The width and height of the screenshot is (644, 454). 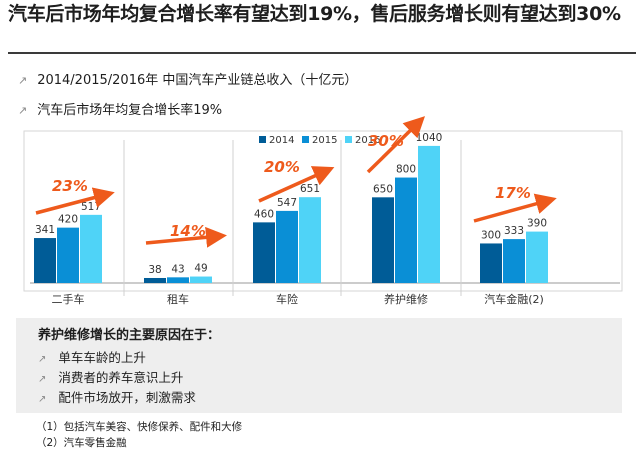 What do you see at coordinates (130, 110) in the screenshot?
I see `bullet-text: 汽车后市场年均复合增长率19%` at bounding box center [130, 110].